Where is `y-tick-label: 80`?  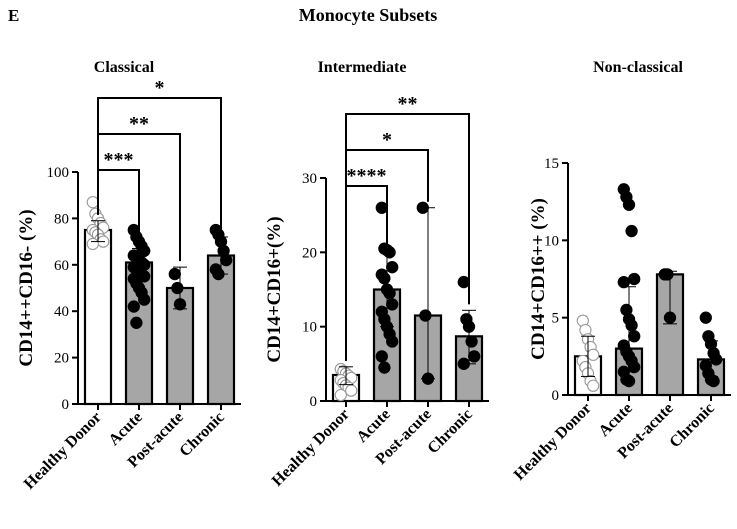
y-tick-label: 80 is located at coordinates (61, 219).